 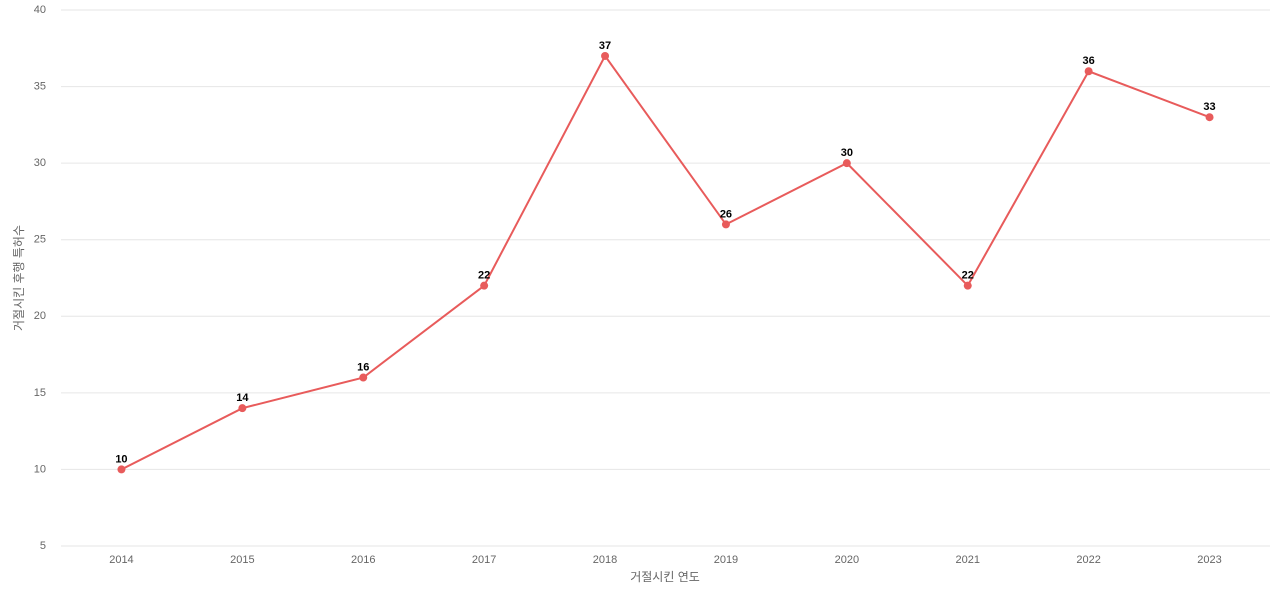 What do you see at coordinates (1209, 560) in the screenshot?
I see `x-tick-label: 2023` at bounding box center [1209, 560].